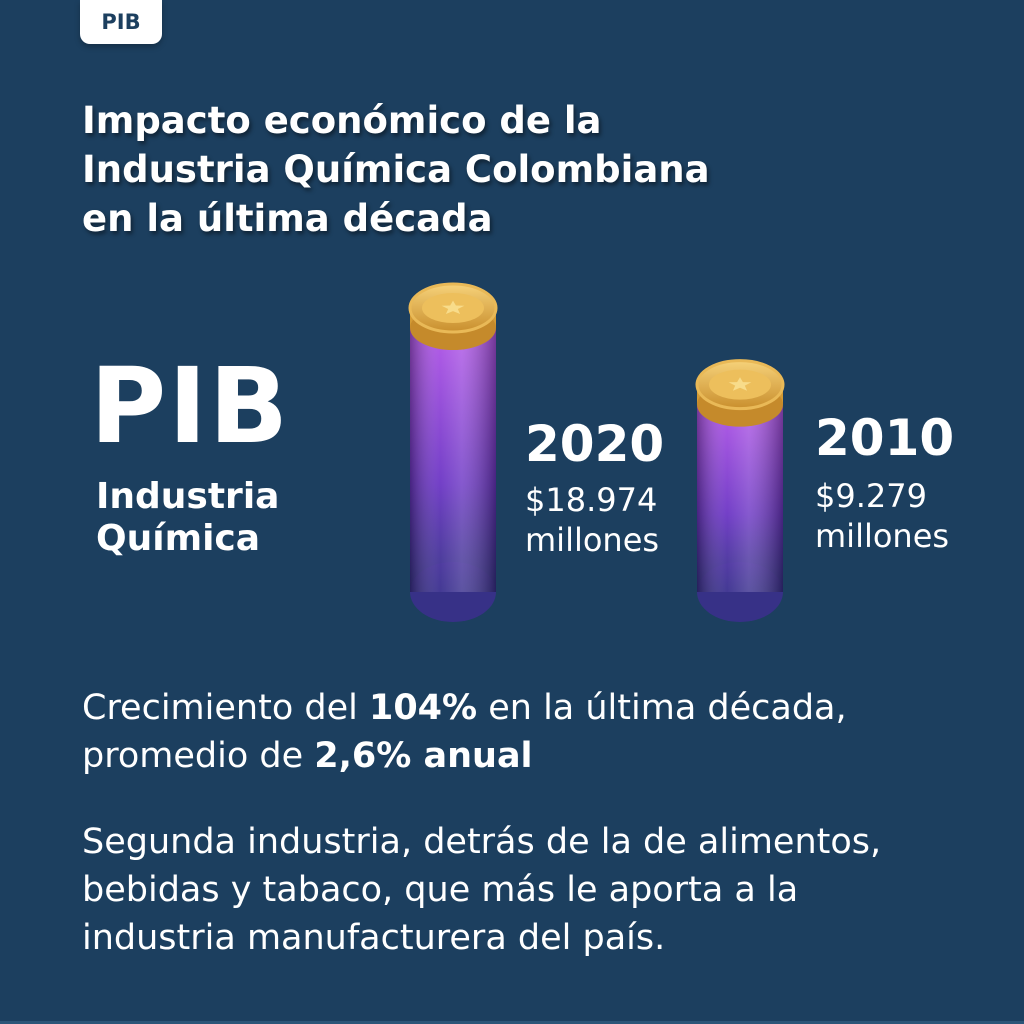 This screenshot has height=1024, width=1024. I want to click on growth-text-1: Crecimiento del, so click(225, 708).